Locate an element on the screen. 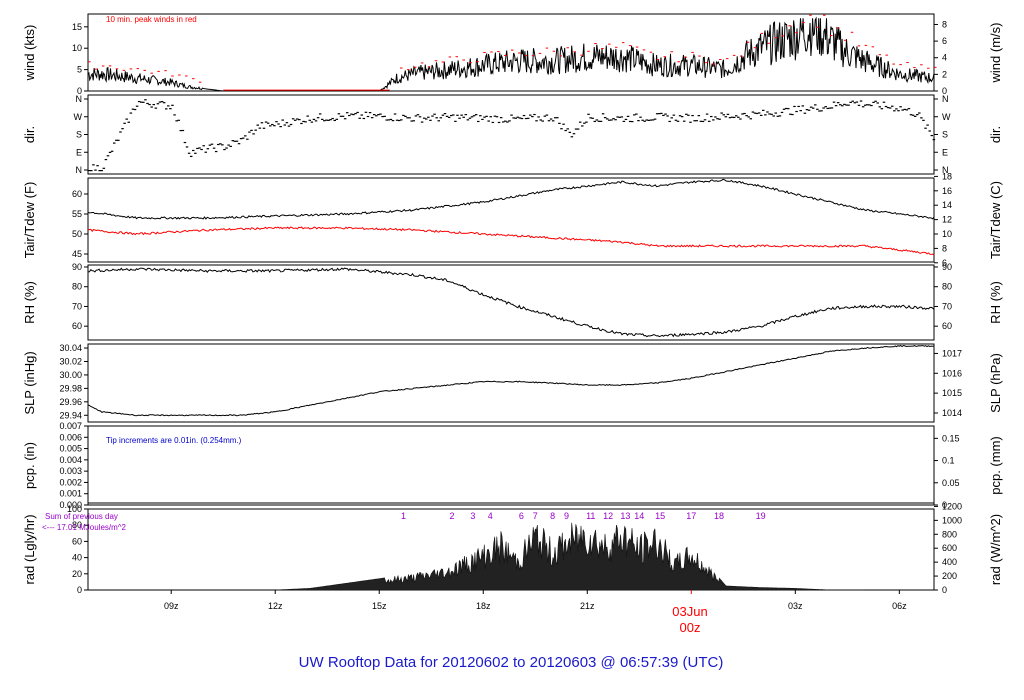 The image size is (1024, 700). right-tick-label: W is located at coordinates (946, 117).